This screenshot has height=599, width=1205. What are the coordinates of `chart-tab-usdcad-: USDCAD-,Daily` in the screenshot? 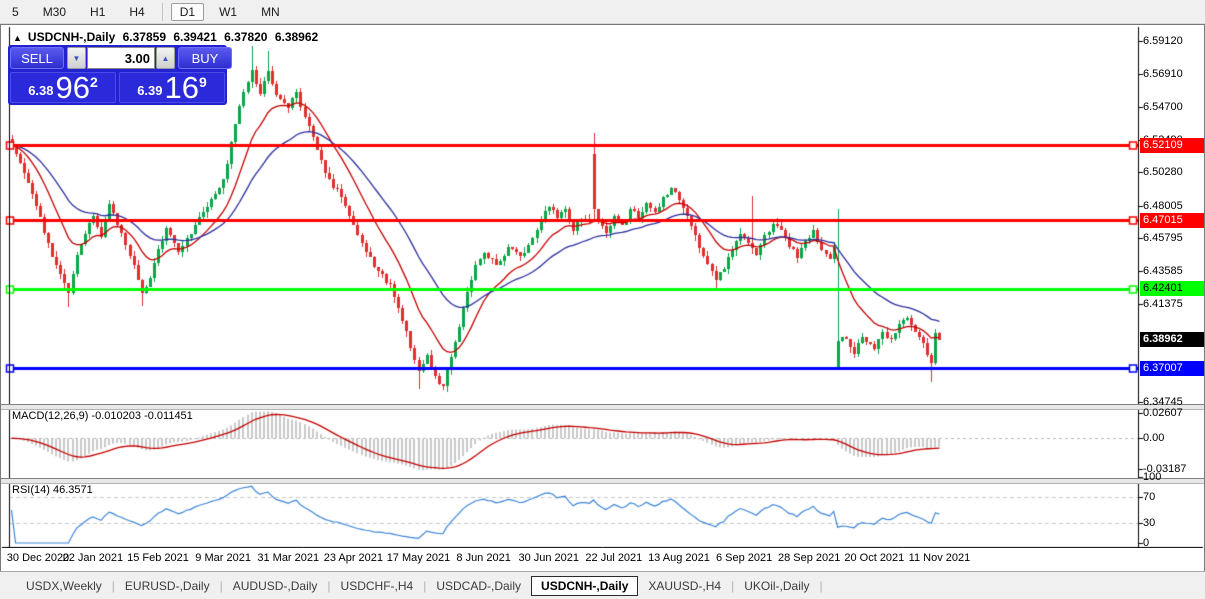 It's located at (479, 585).